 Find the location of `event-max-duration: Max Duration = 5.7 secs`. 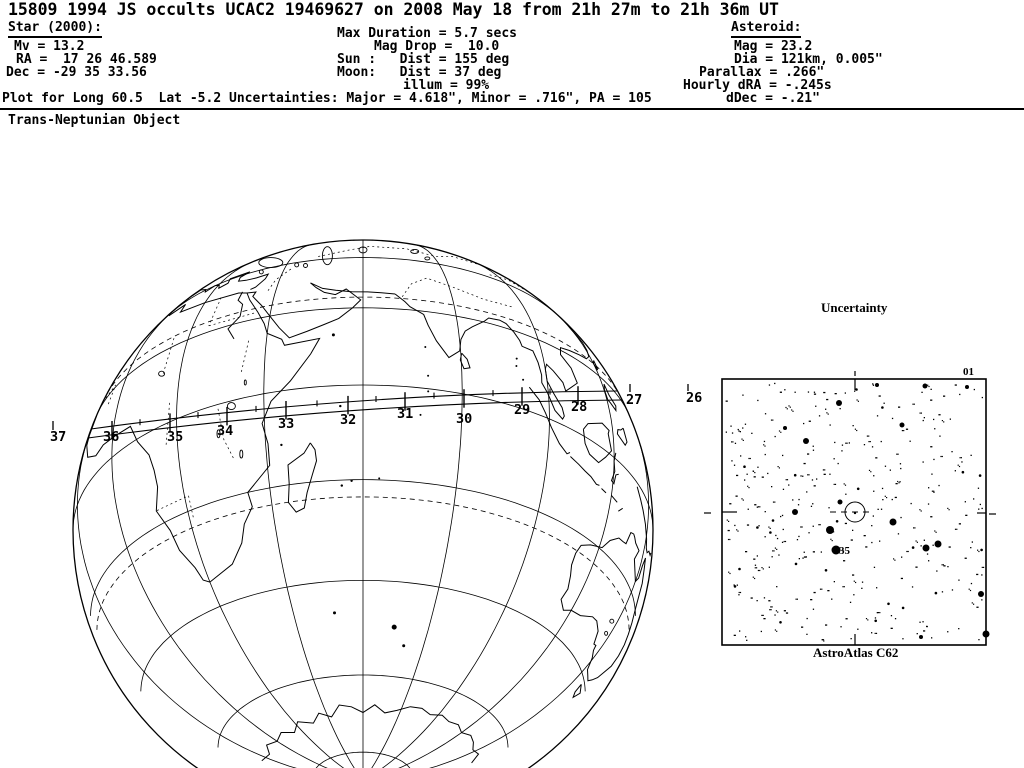

event-max-duration: Max Duration = 5.7 secs is located at coordinates (427, 33).